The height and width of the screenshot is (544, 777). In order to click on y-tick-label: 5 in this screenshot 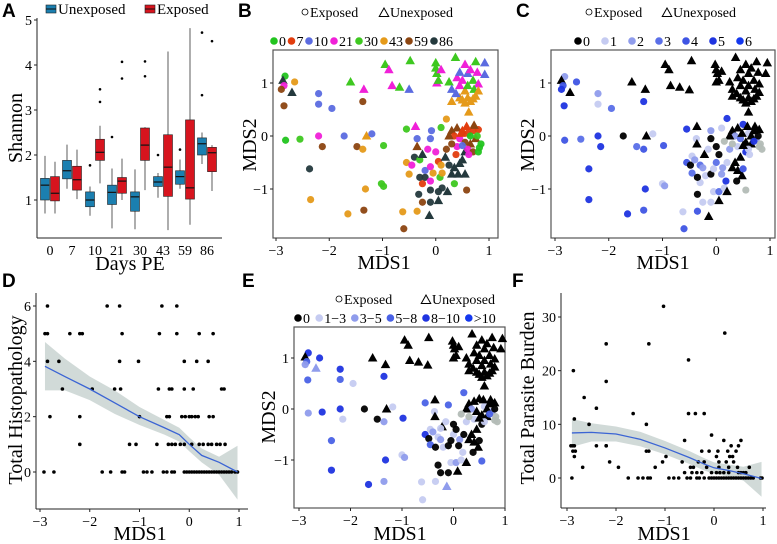, I will do `click(28, 21)`.